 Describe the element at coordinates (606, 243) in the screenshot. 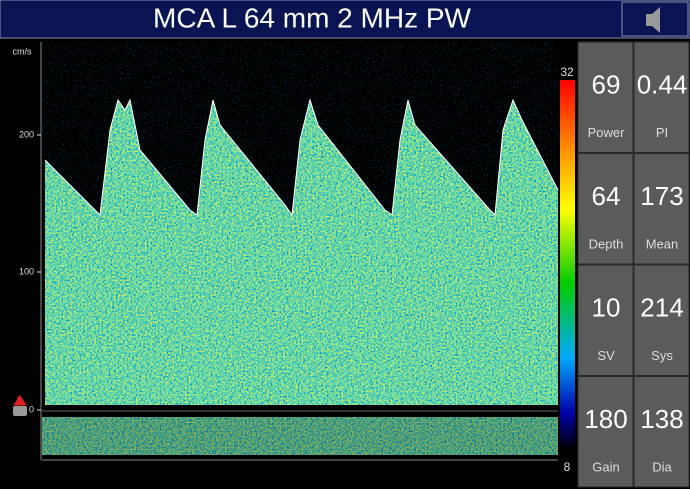

I see `metric-label: Depth` at that location.